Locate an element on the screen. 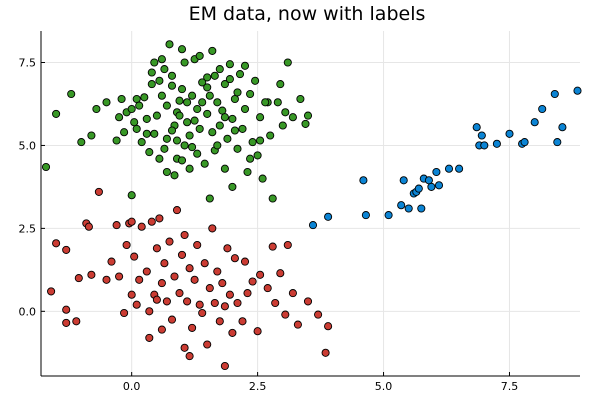 The width and height of the screenshot is (600, 400). y-tick-label: 2.5 is located at coordinates (28, 228).